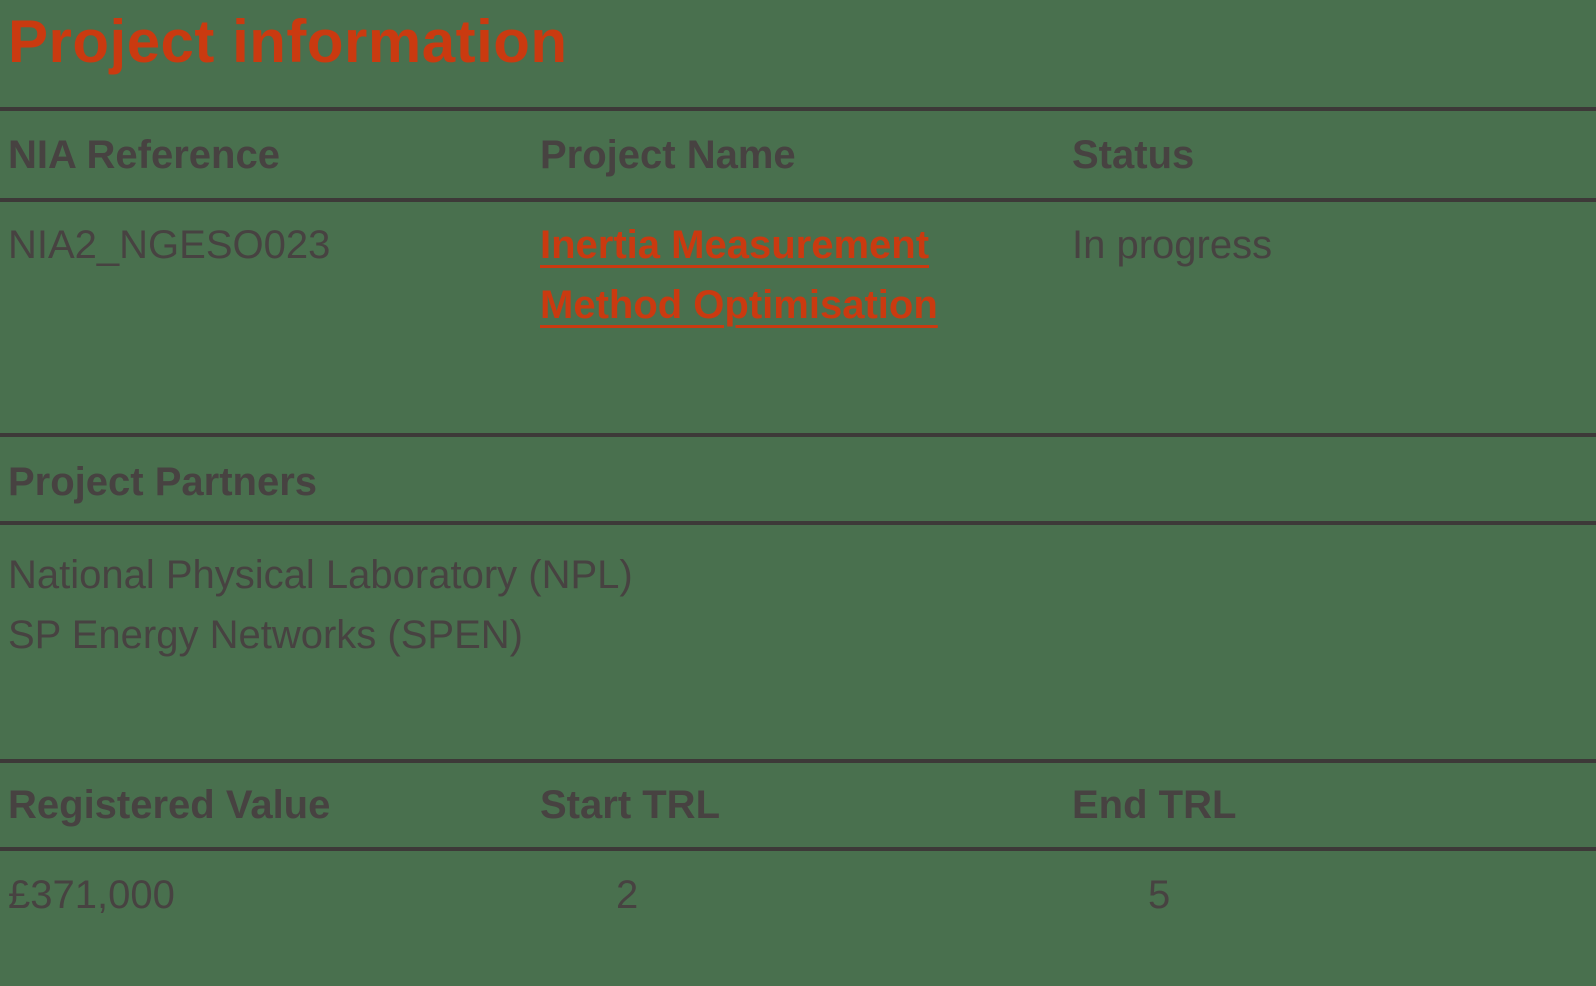 The width and height of the screenshot is (1596, 986). Describe the element at coordinates (798, 479) in the screenshot. I see `partners-header-row: Project Partners` at that location.